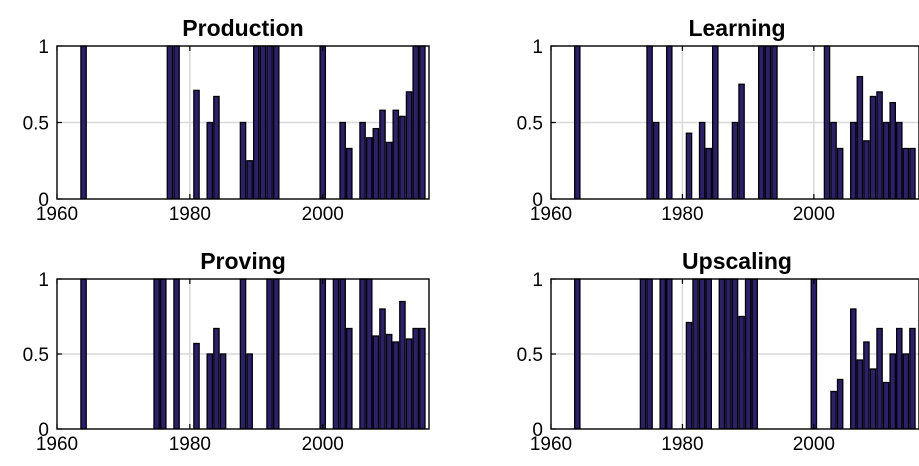 The width and height of the screenshot is (919, 466). I want to click on chart-title: Learning, so click(736, 28).